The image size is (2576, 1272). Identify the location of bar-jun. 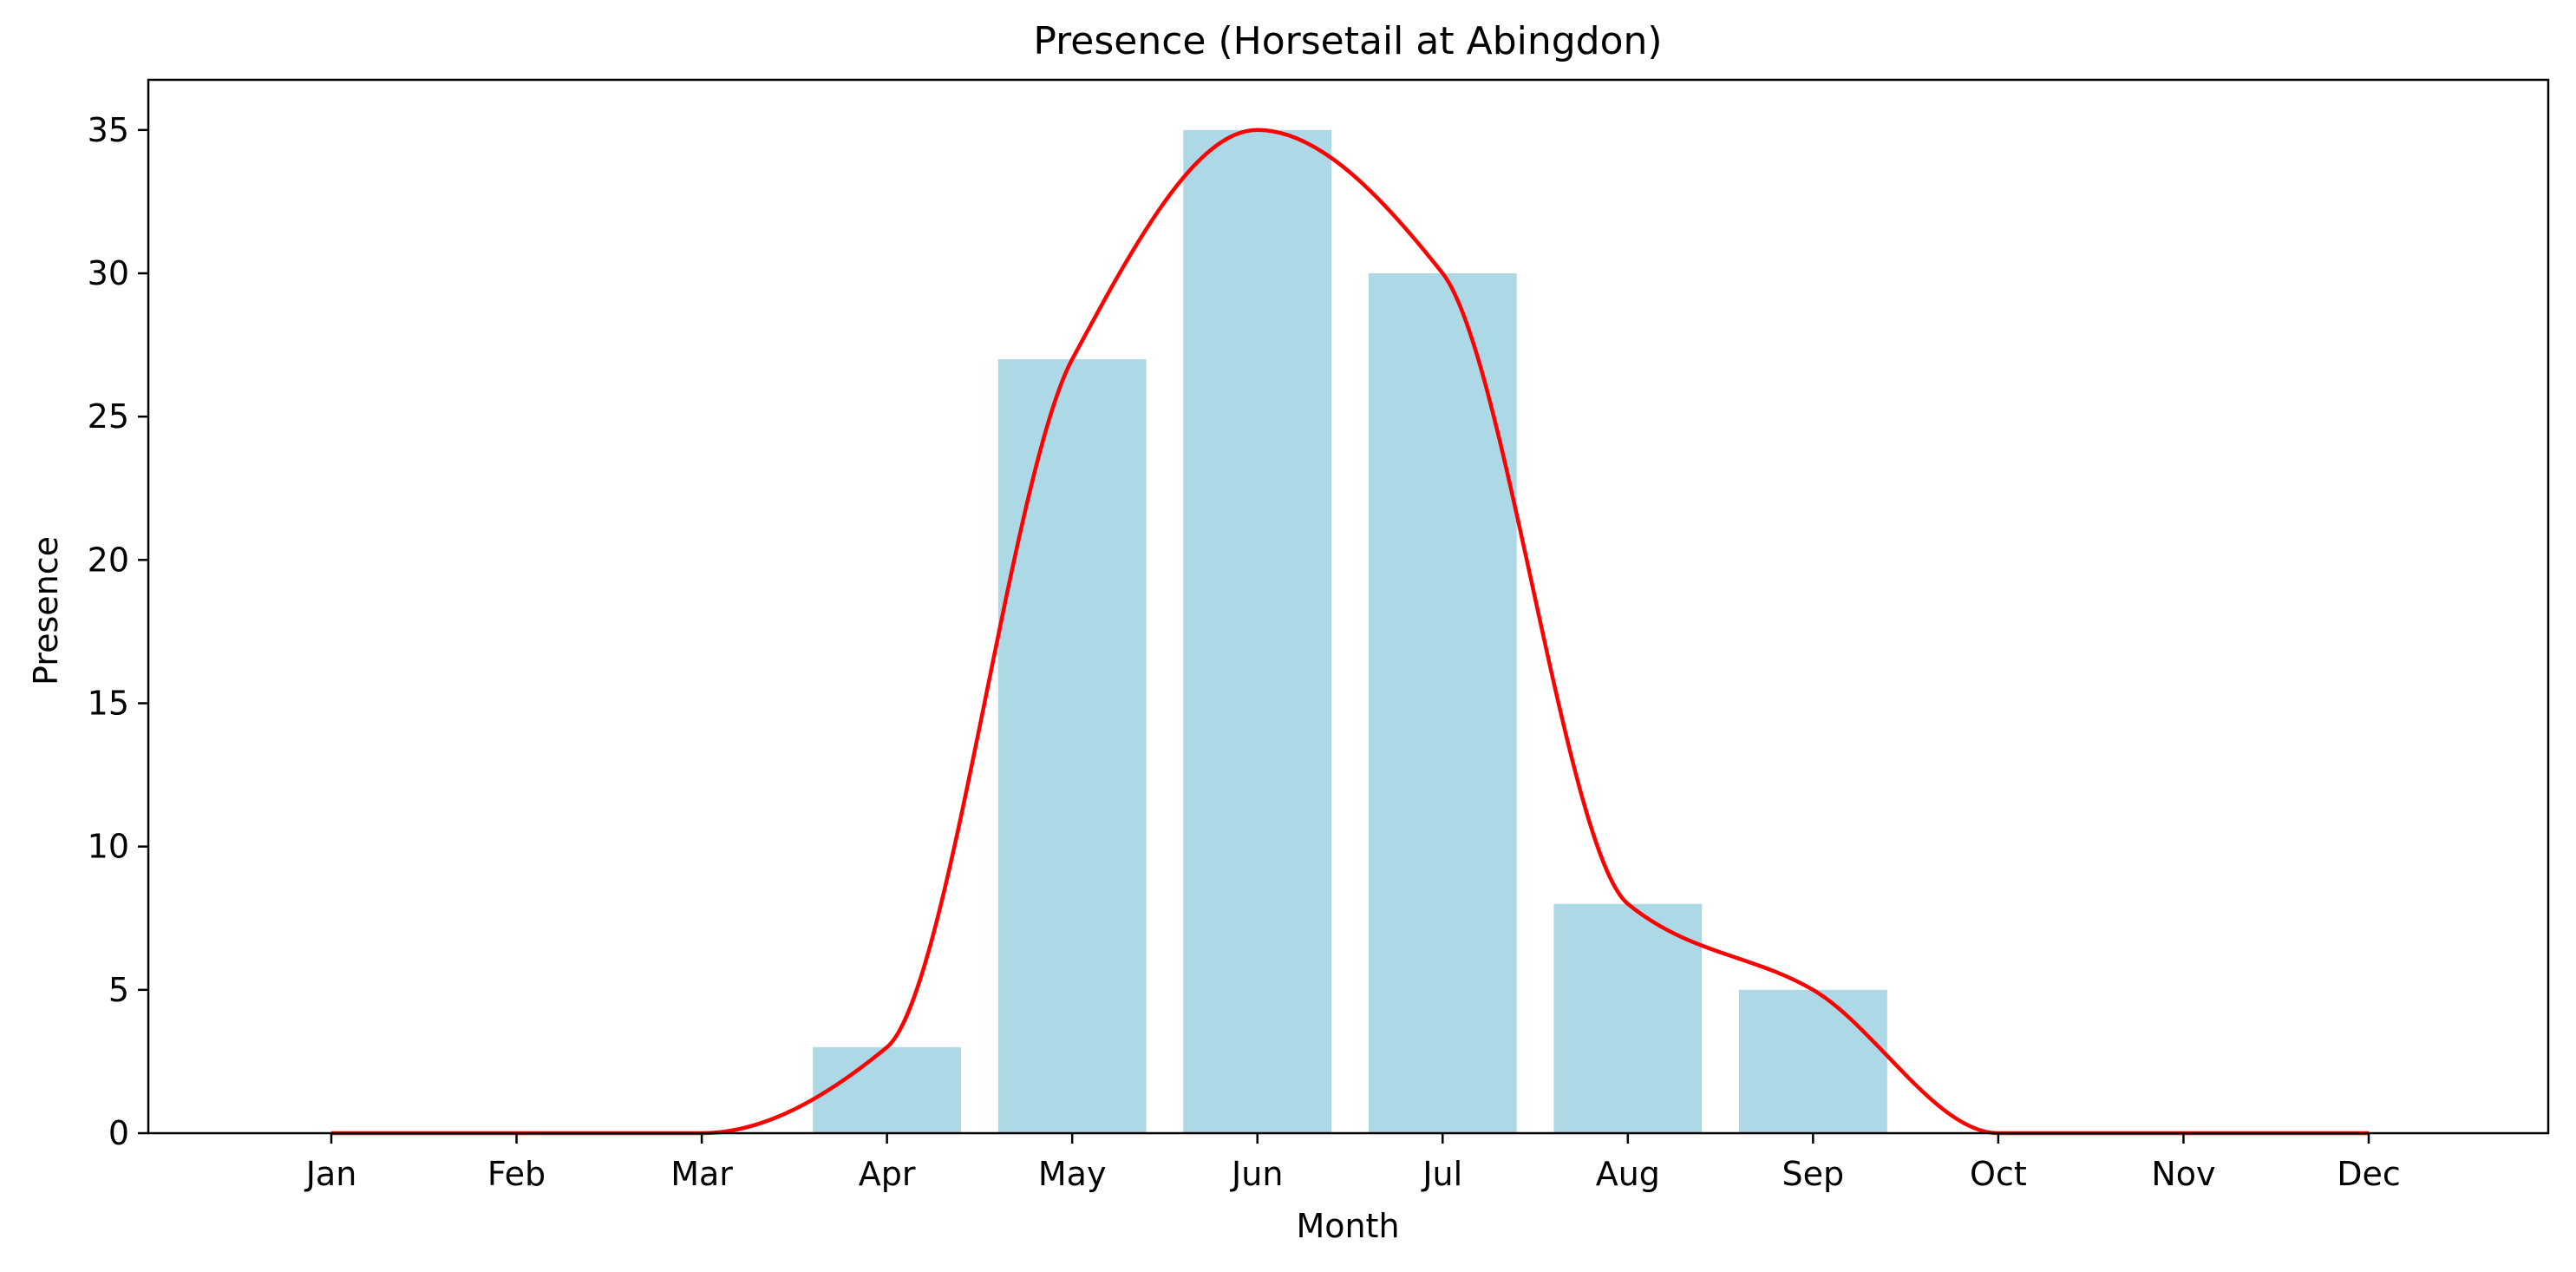
(1257, 631).